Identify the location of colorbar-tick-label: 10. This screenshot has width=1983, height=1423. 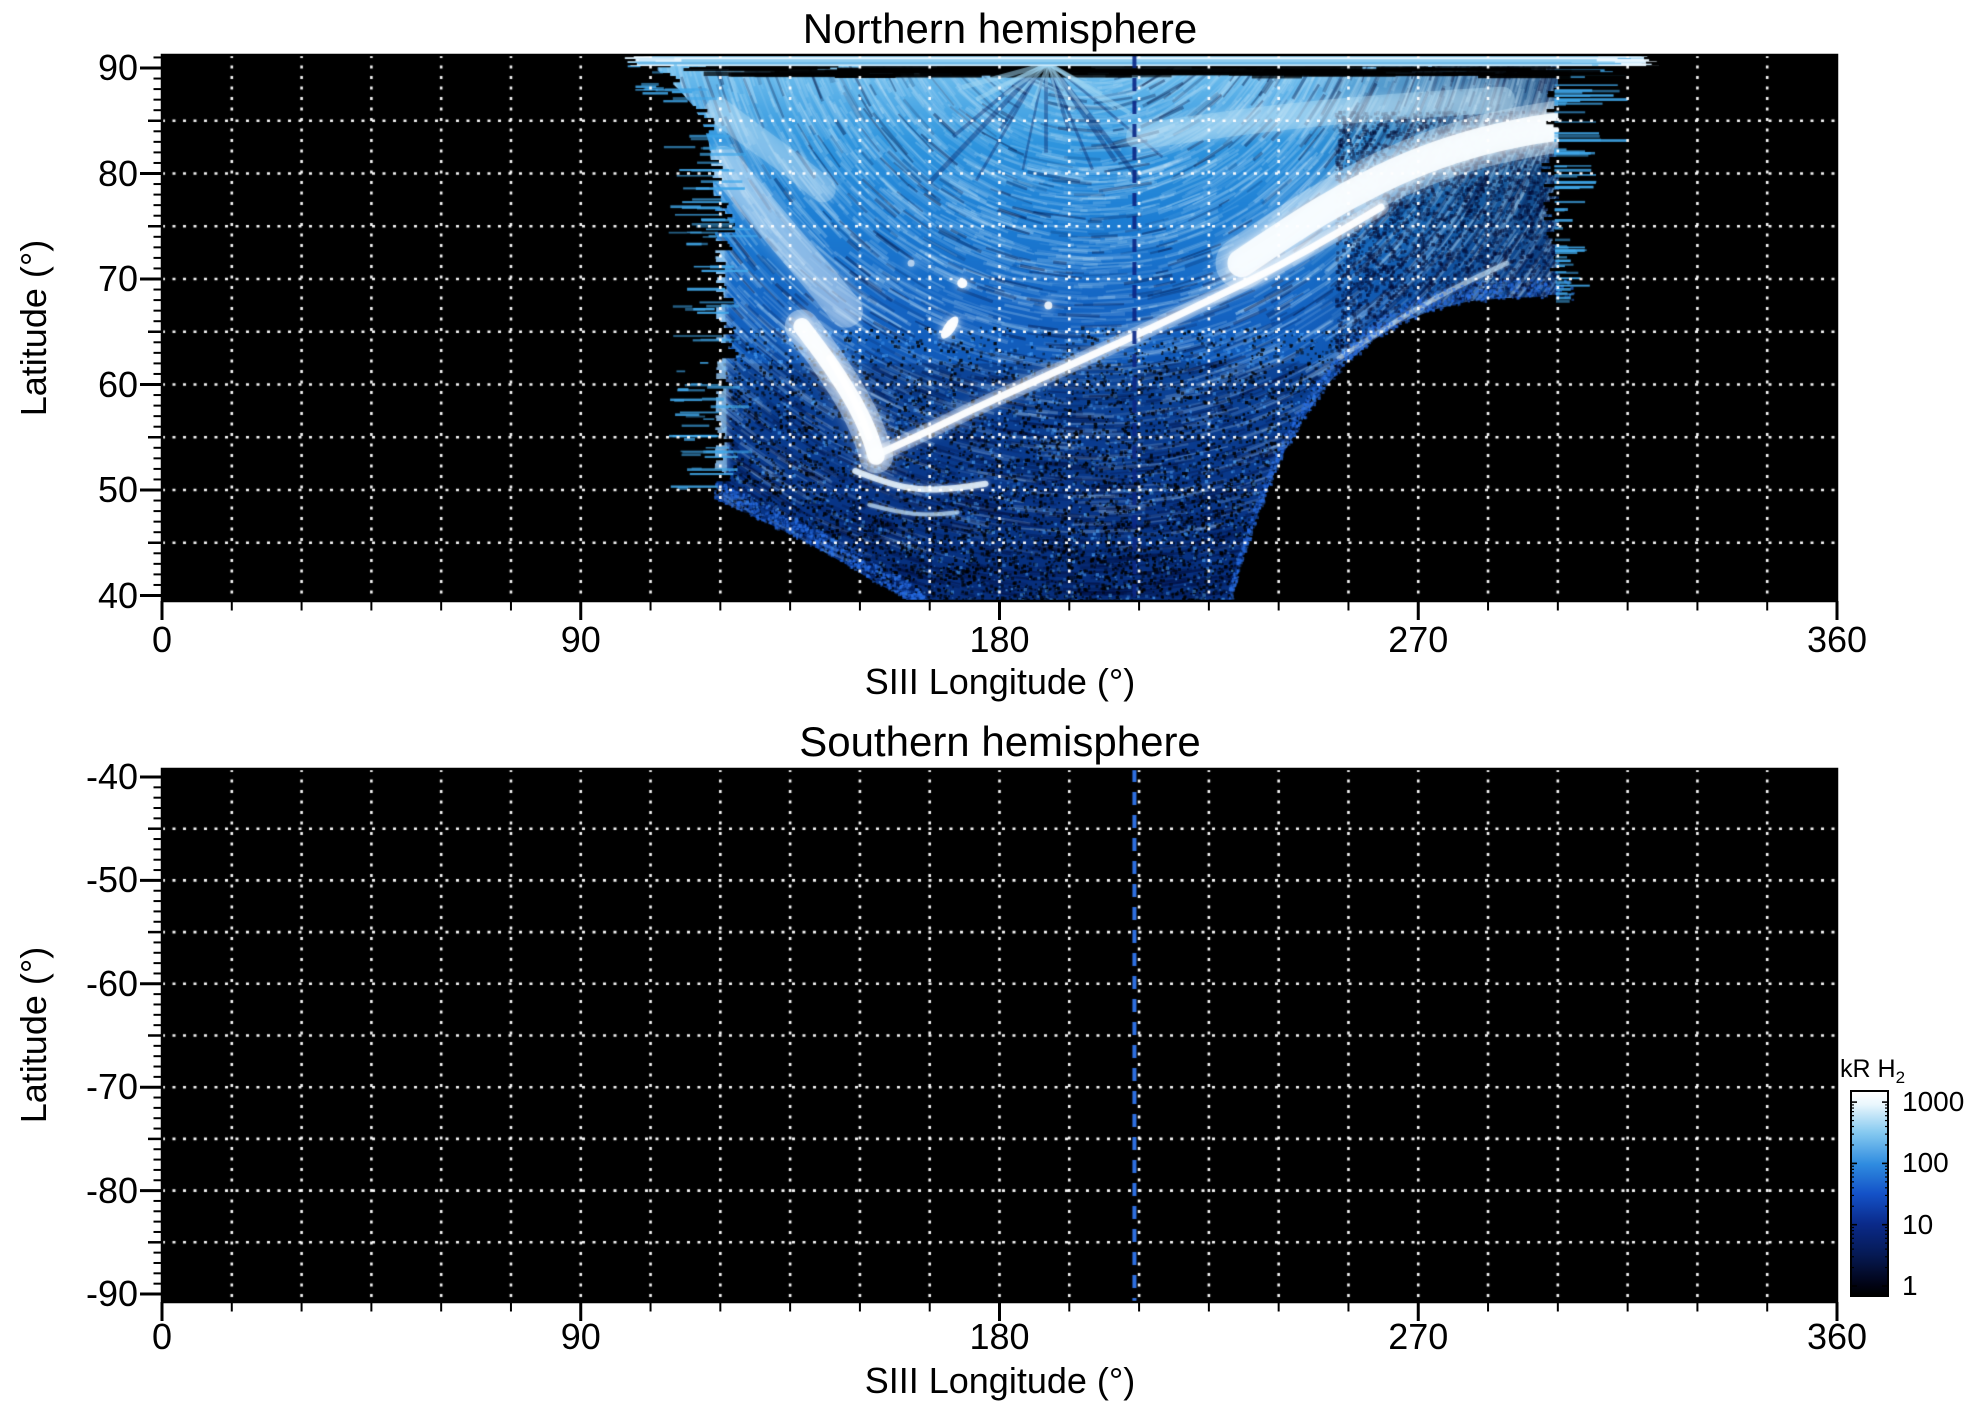
(1918, 1224).